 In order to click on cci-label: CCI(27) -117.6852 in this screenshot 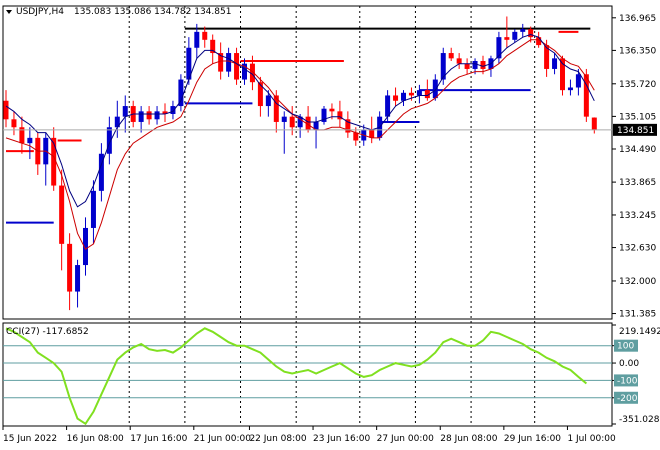, I will do `click(47, 332)`.